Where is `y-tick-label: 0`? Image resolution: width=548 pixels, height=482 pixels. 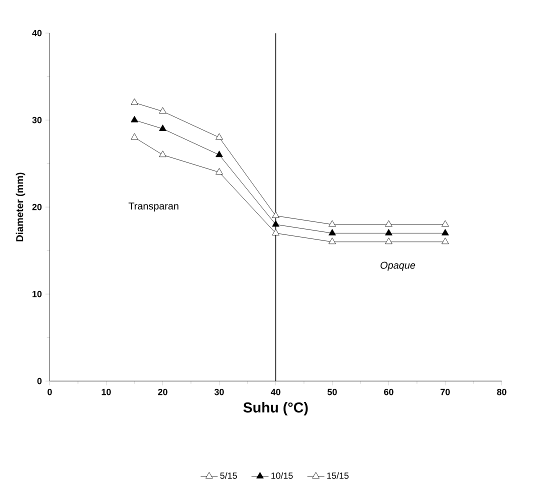 y-tick-label: 0 is located at coordinates (39, 381).